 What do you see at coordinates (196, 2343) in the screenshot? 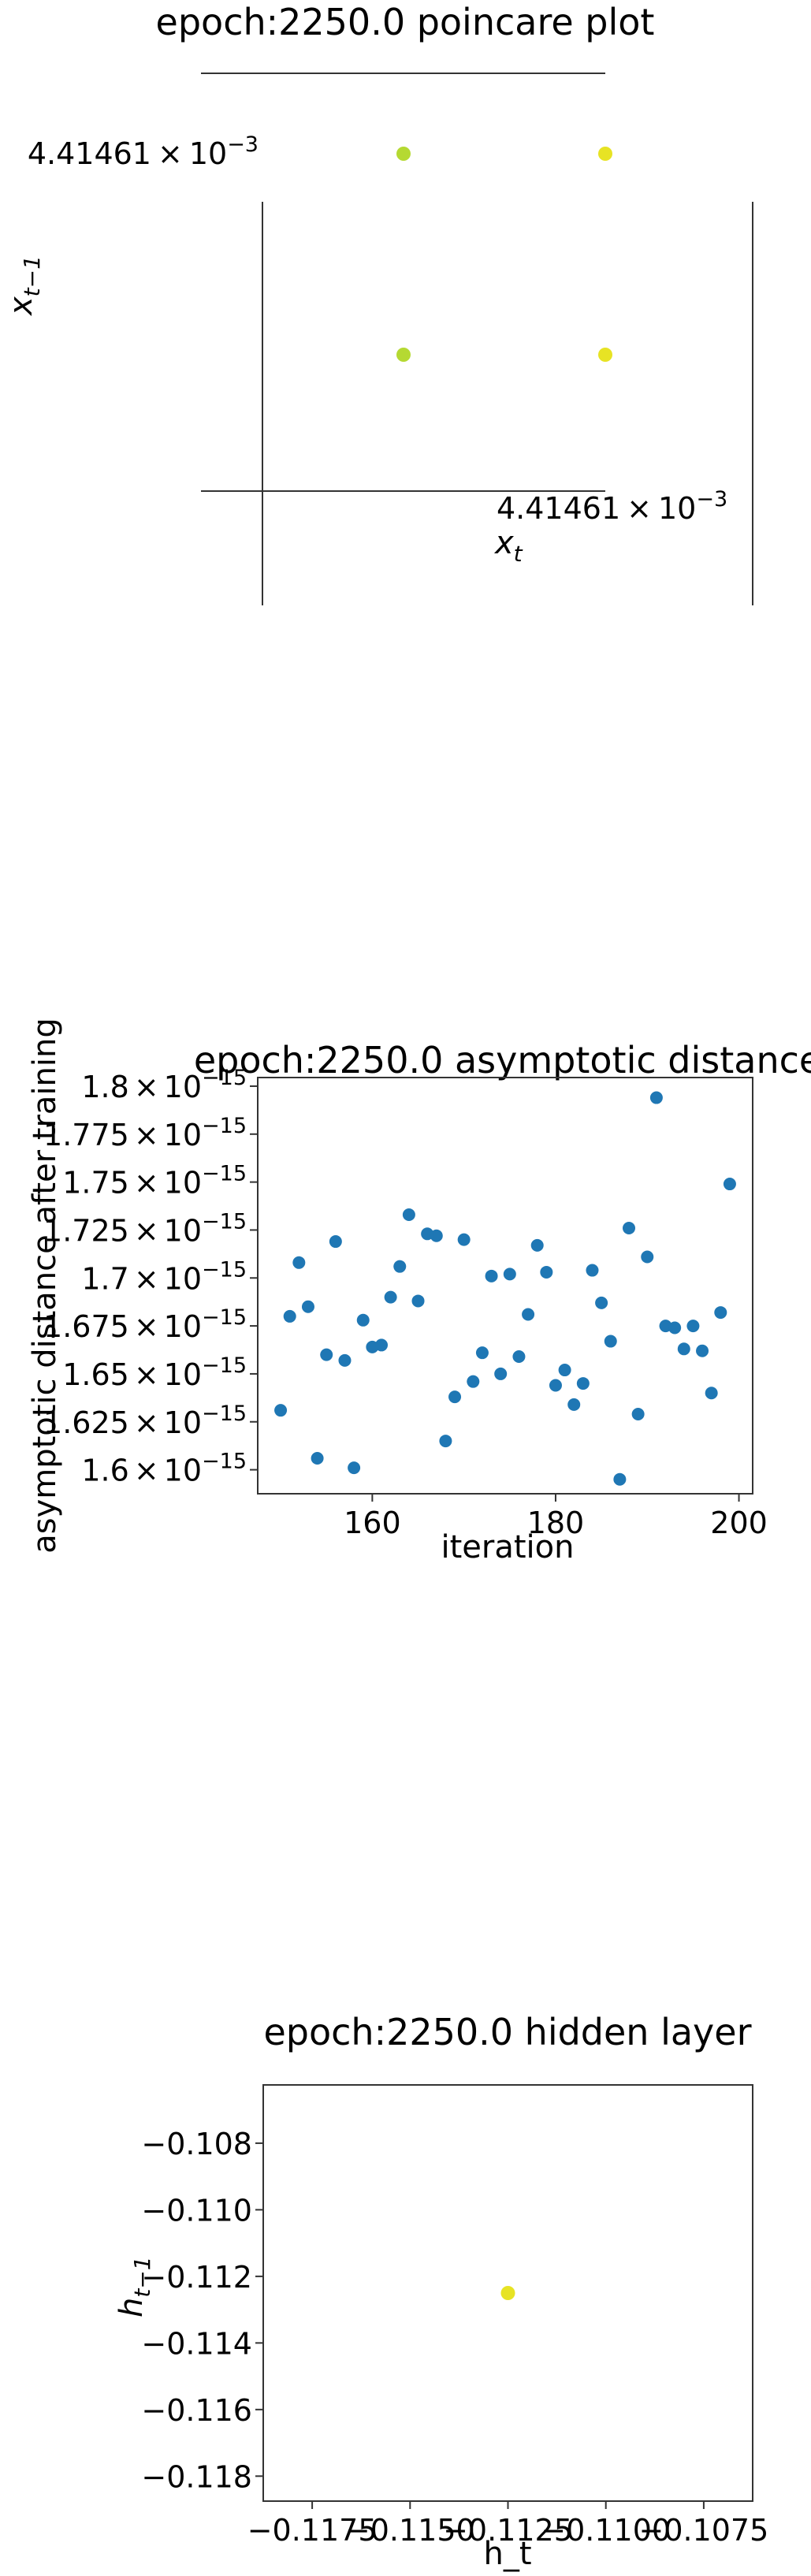
I see `hidden-y-tick-label: −0.114` at bounding box center [196, 2343].